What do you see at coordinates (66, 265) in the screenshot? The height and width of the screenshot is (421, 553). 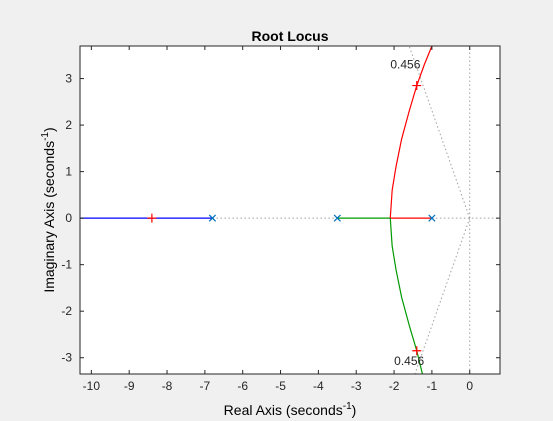 I see `y-tick-label-2: -1` at bounding box center [66, 265].